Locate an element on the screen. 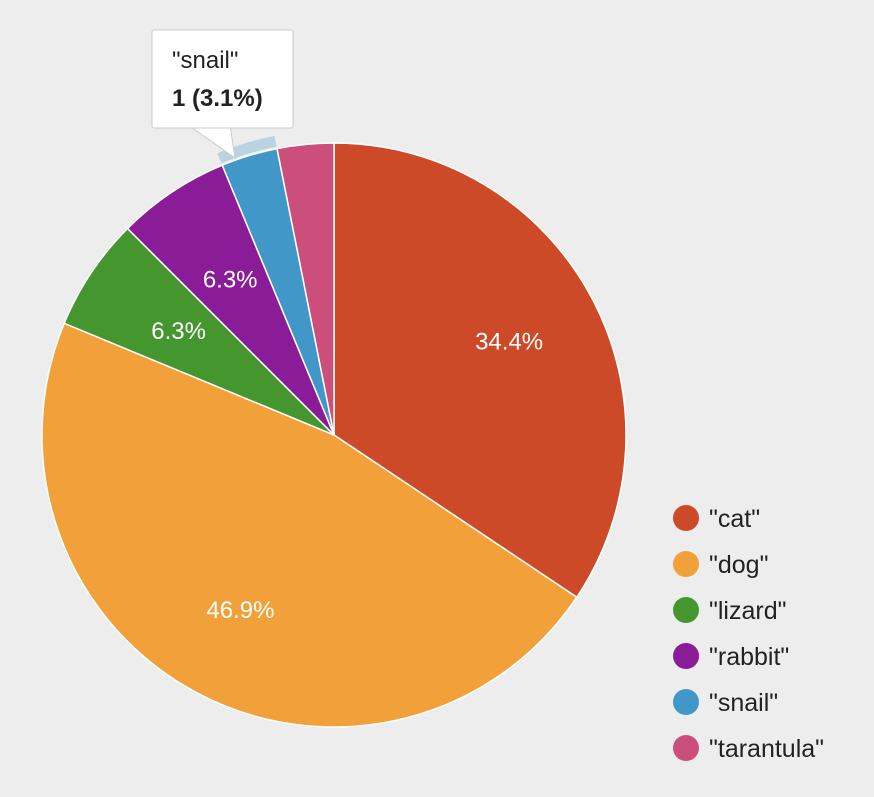 The height and width of the screenshot is (797, 874). tooltip-pointer-cover is located at coordinates (209, 125).